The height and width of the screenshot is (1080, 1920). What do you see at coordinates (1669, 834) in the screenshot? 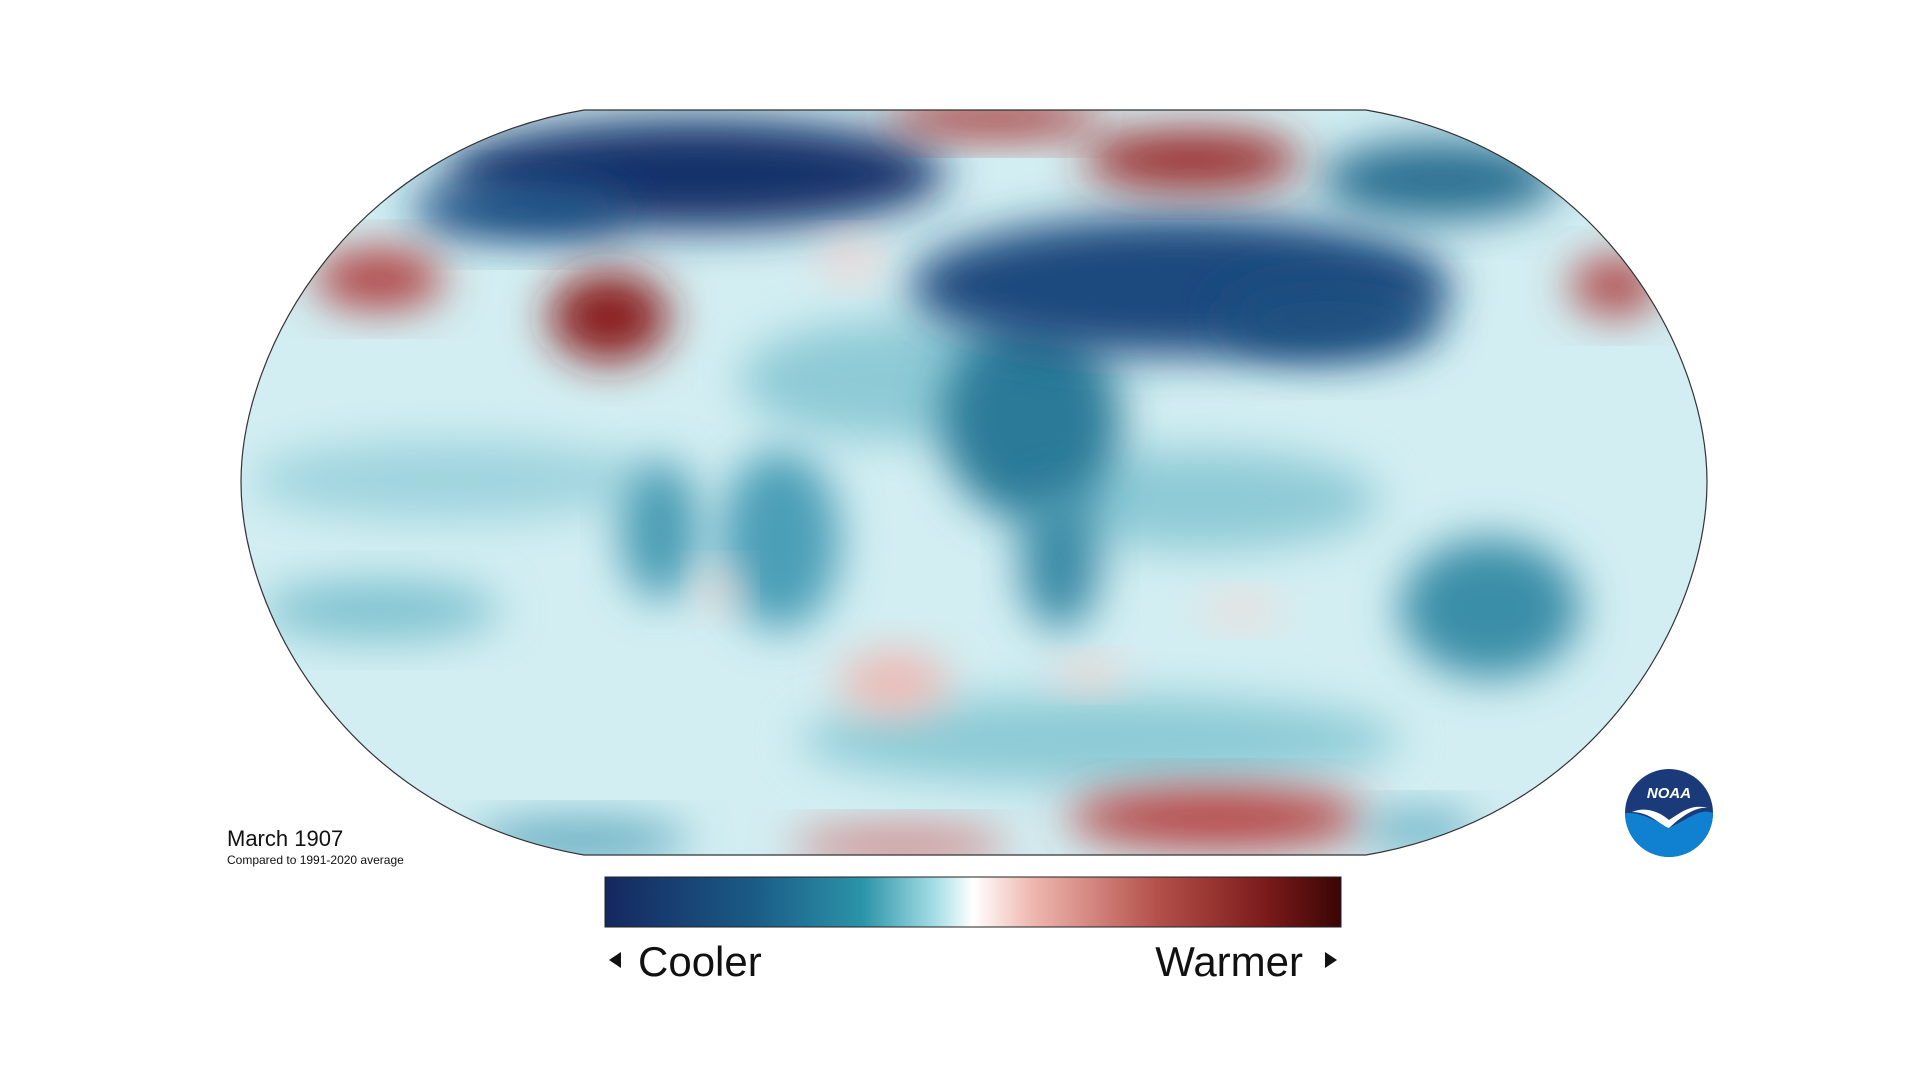
I see `logo-lower` at bounding box center [1669, 834].